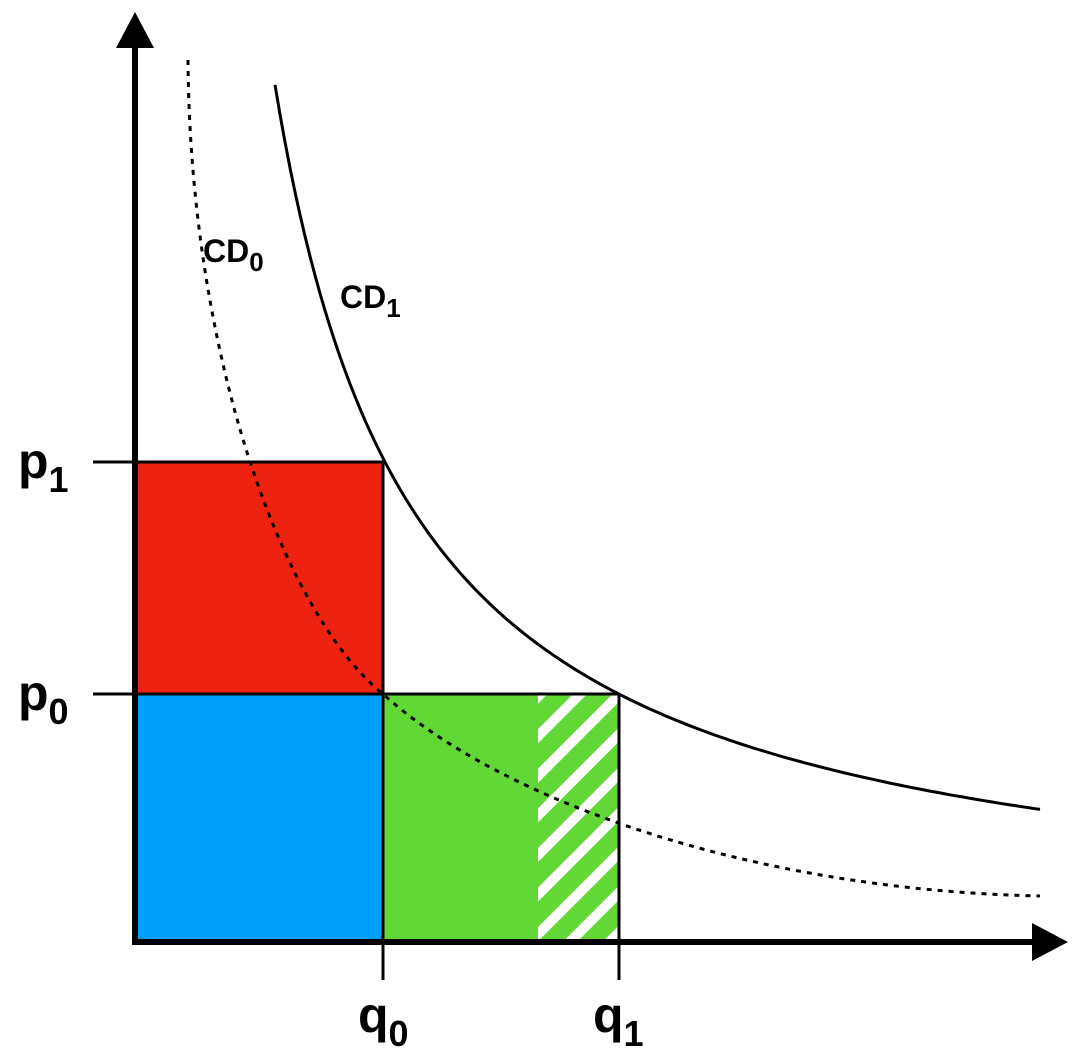 Image resolution: width=1080 pixels, height=1058 pixels. I want to click on cd0-label: CD0, so click(233, 255).